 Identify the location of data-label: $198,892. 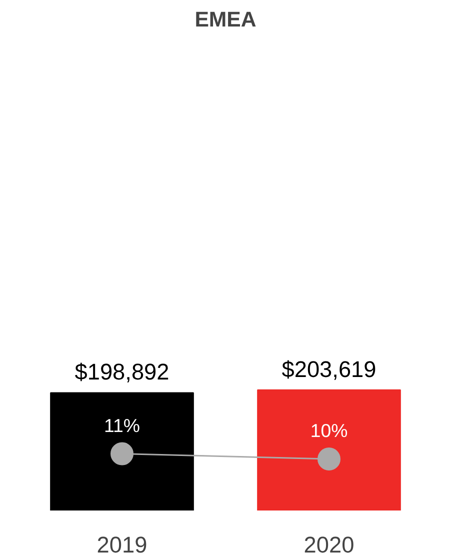
(122, 371).